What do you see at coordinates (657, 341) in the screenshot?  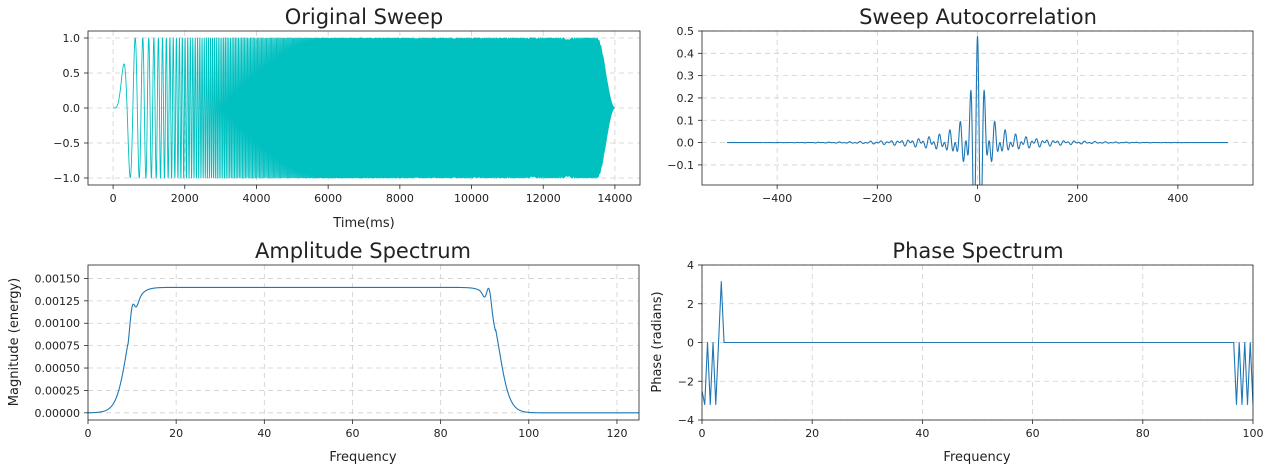 I see `y-axis-label: Phase (radians)` at bounding box center [657, 341].